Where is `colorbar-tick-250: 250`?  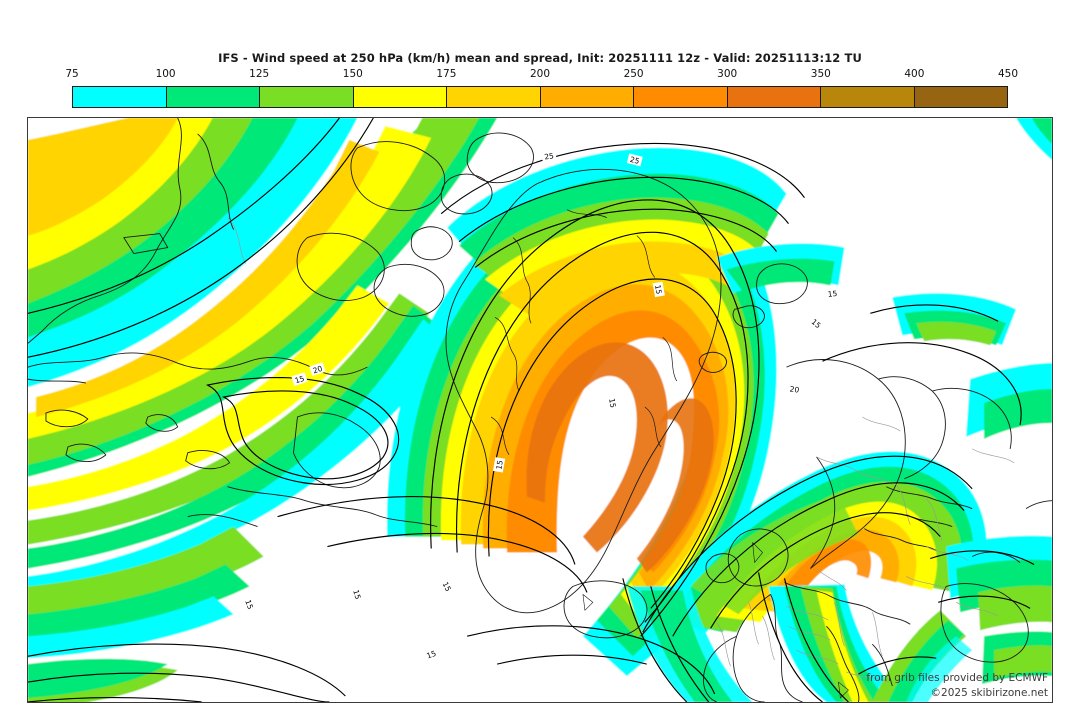
colorbar-tick-250: 250 is located at coordinates (633, 74).